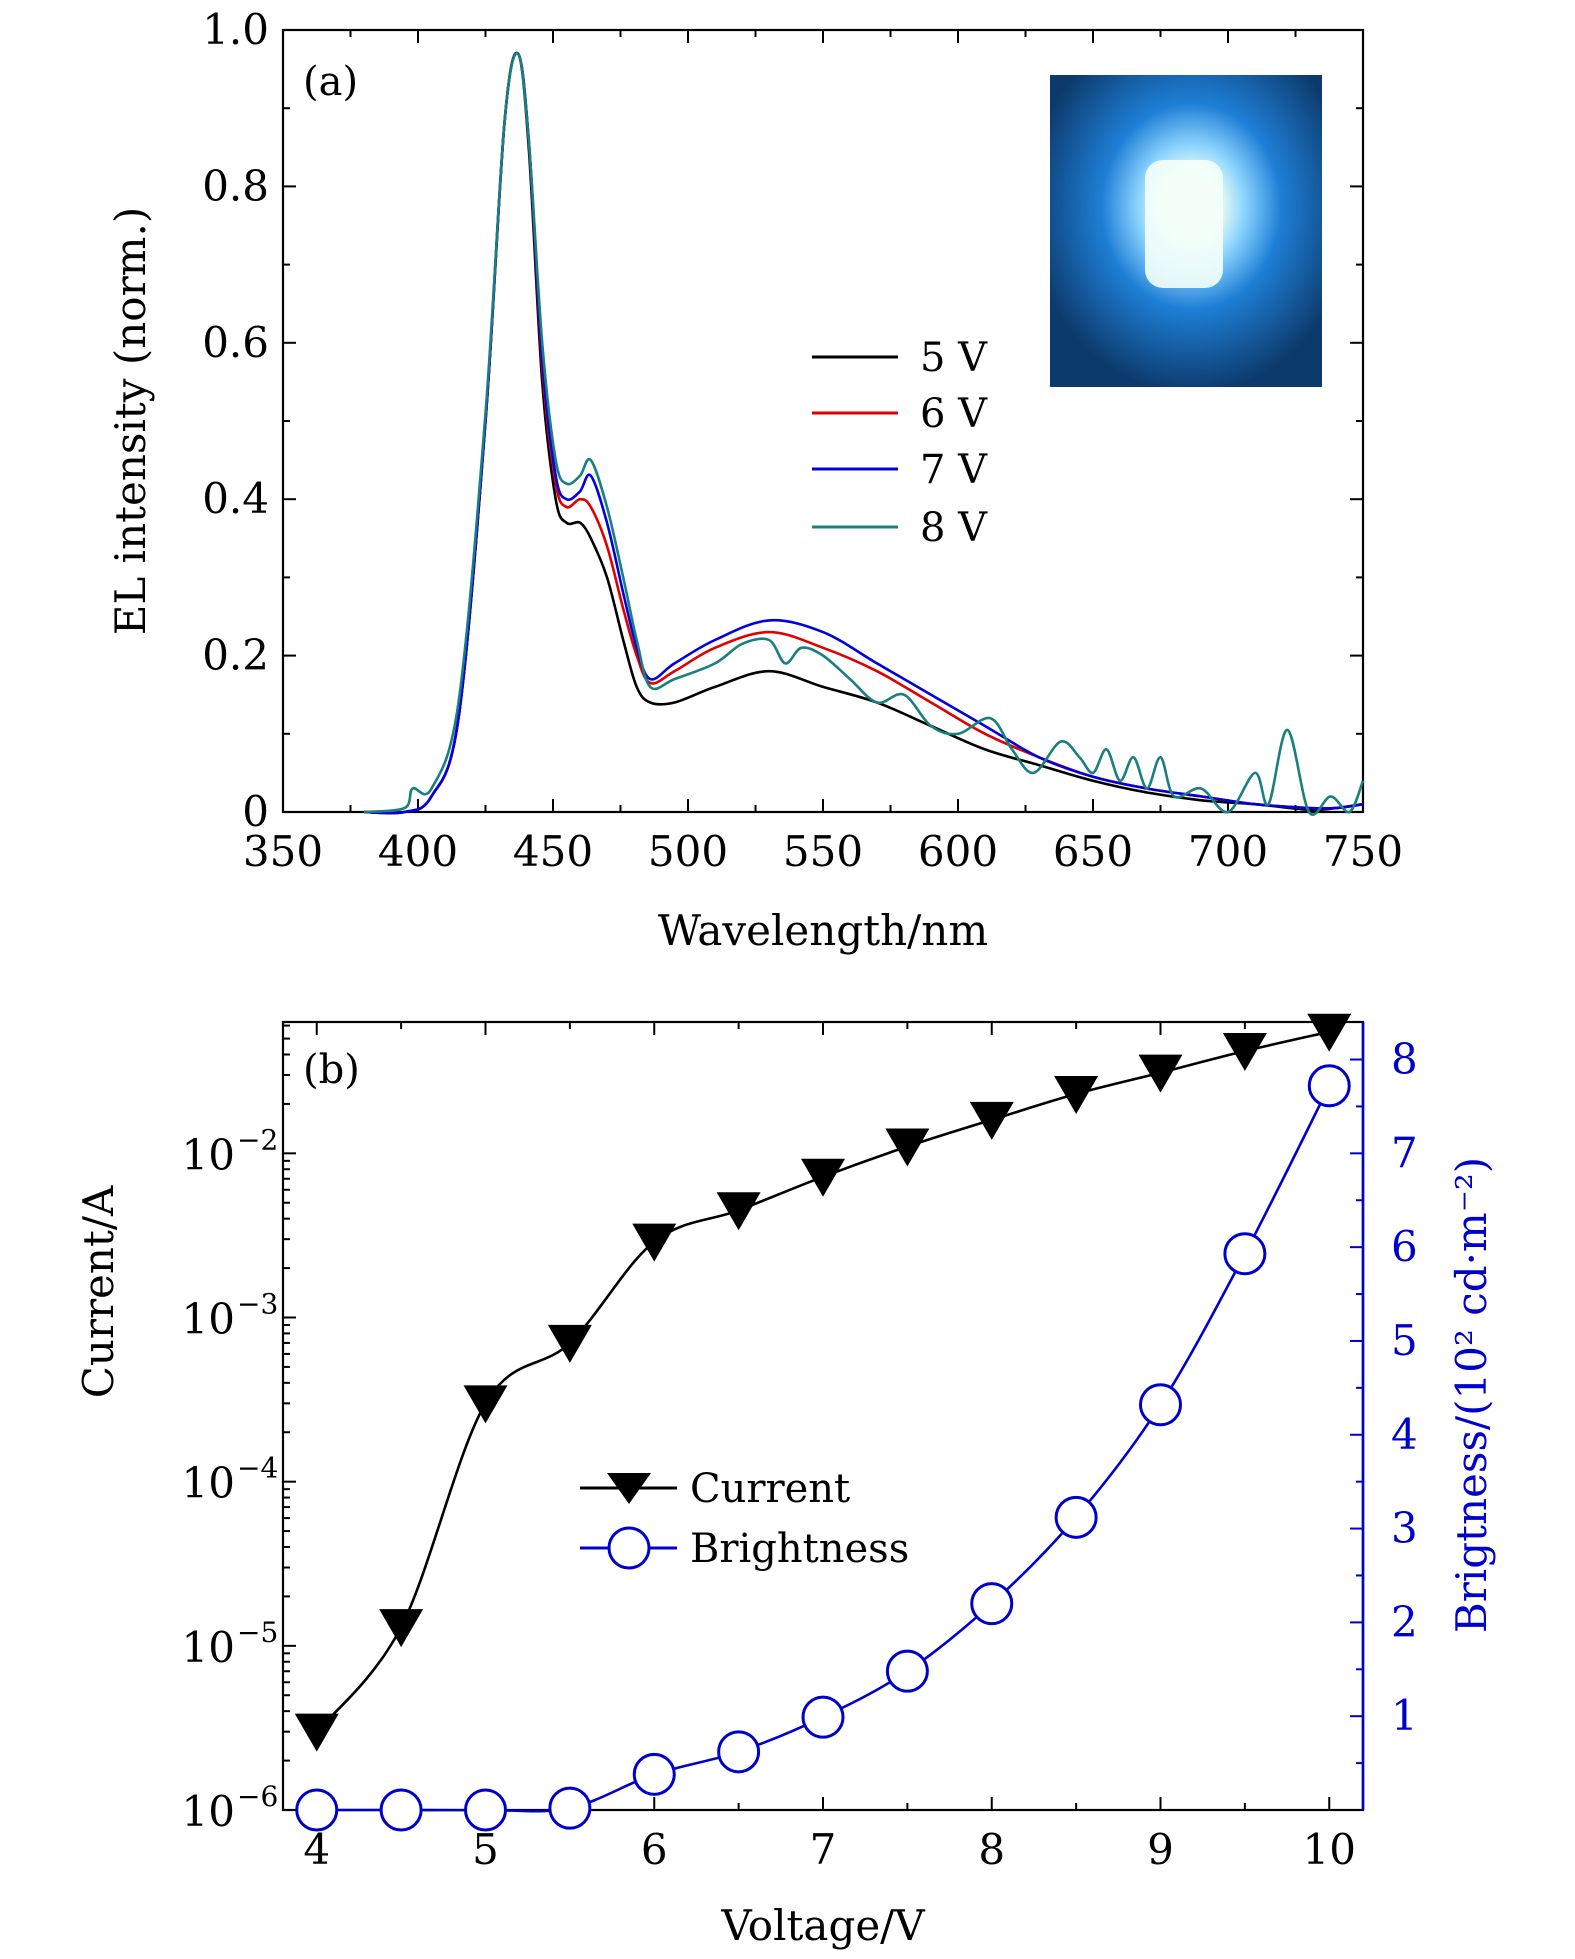 The height and width of the screenshot is (1959, 1575). I want to click on panel-b-label: (b), so click(331, 1070).